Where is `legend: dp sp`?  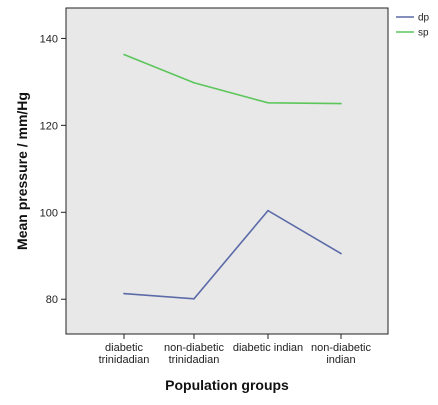 legend: dp sp is located at coordinates (413, 26).